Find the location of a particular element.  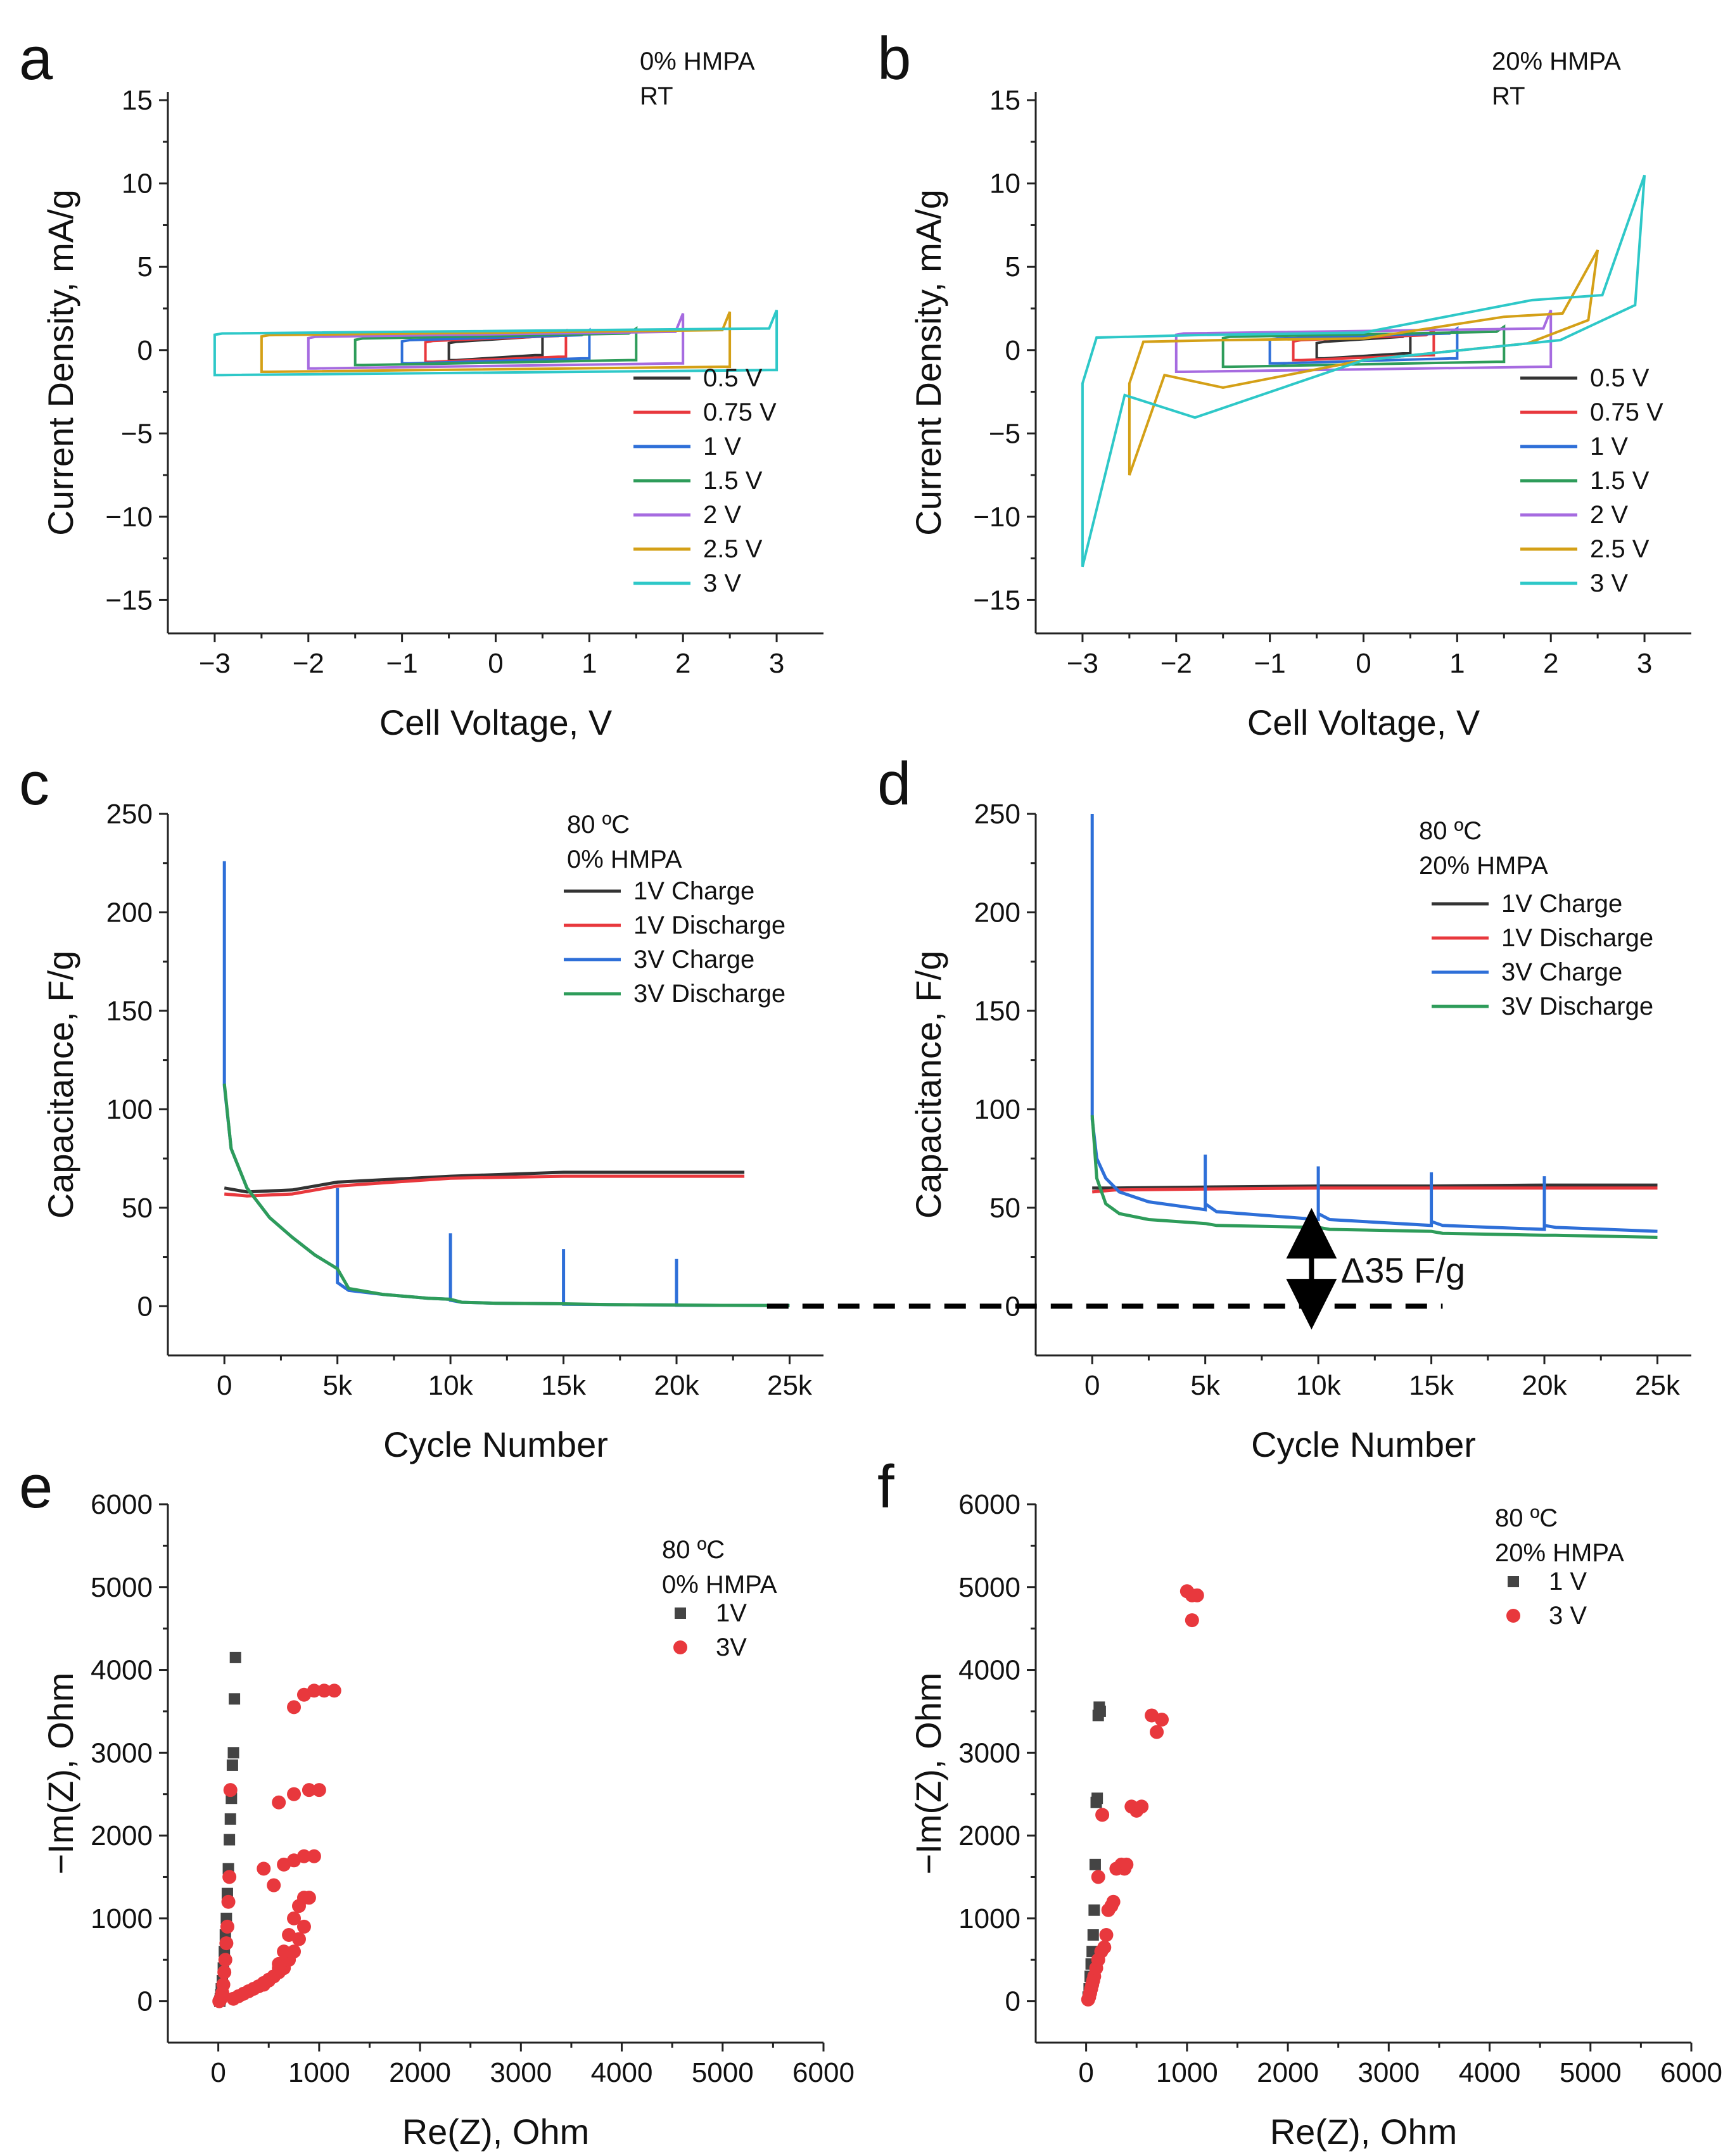

annotation: 0% HMPA is located at coordinates (624, 860).